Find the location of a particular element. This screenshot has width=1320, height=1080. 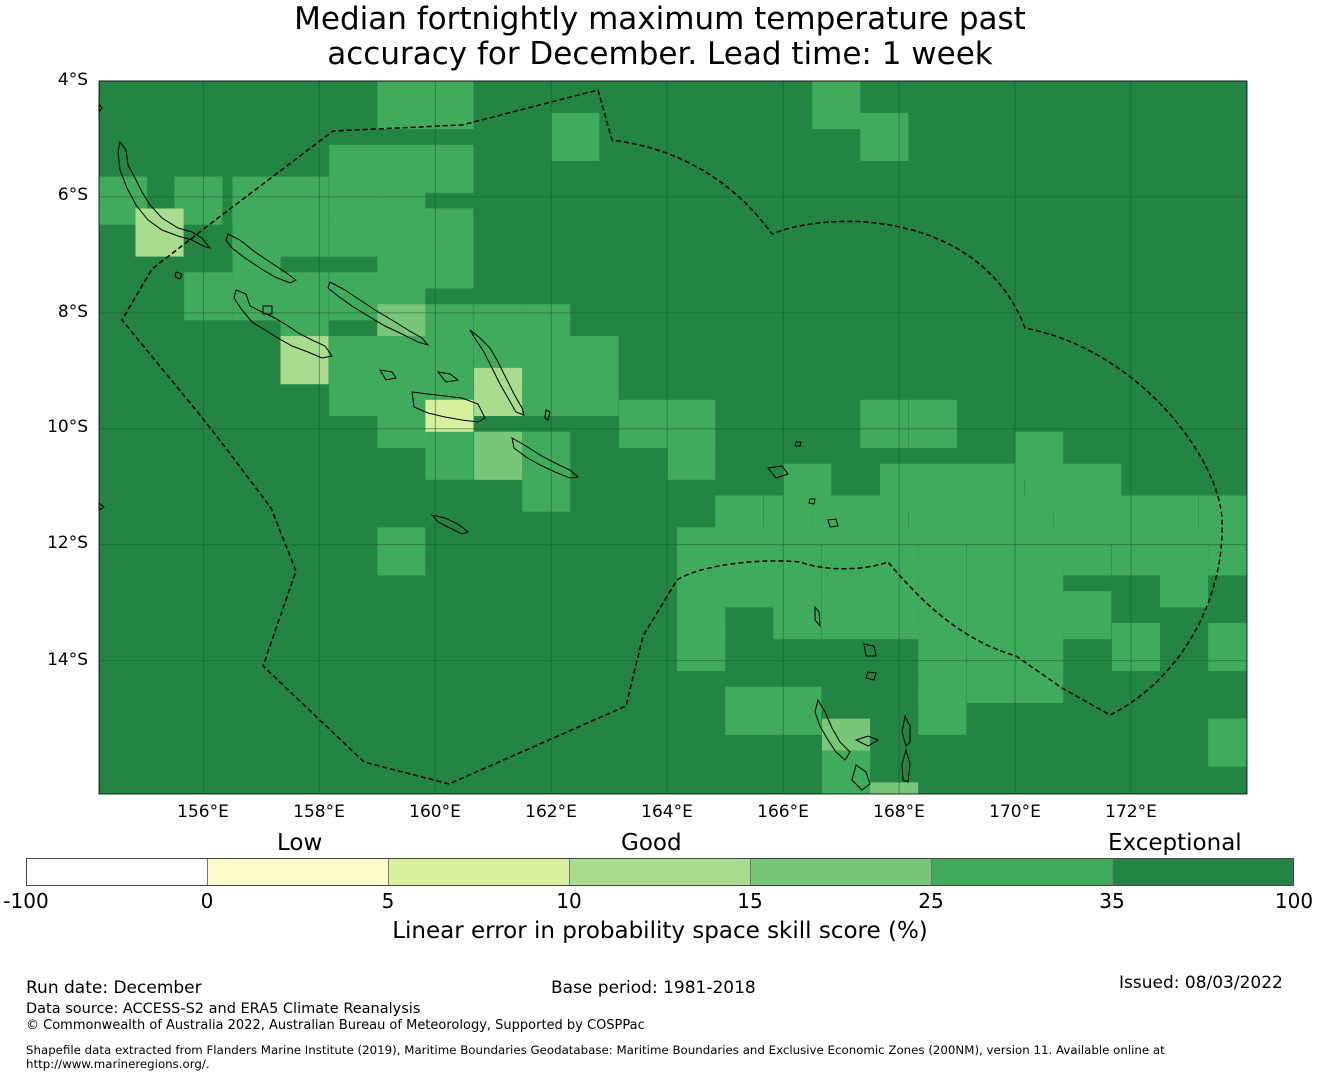

colorbar-tick: 25 is located at coordinates (931, 901).